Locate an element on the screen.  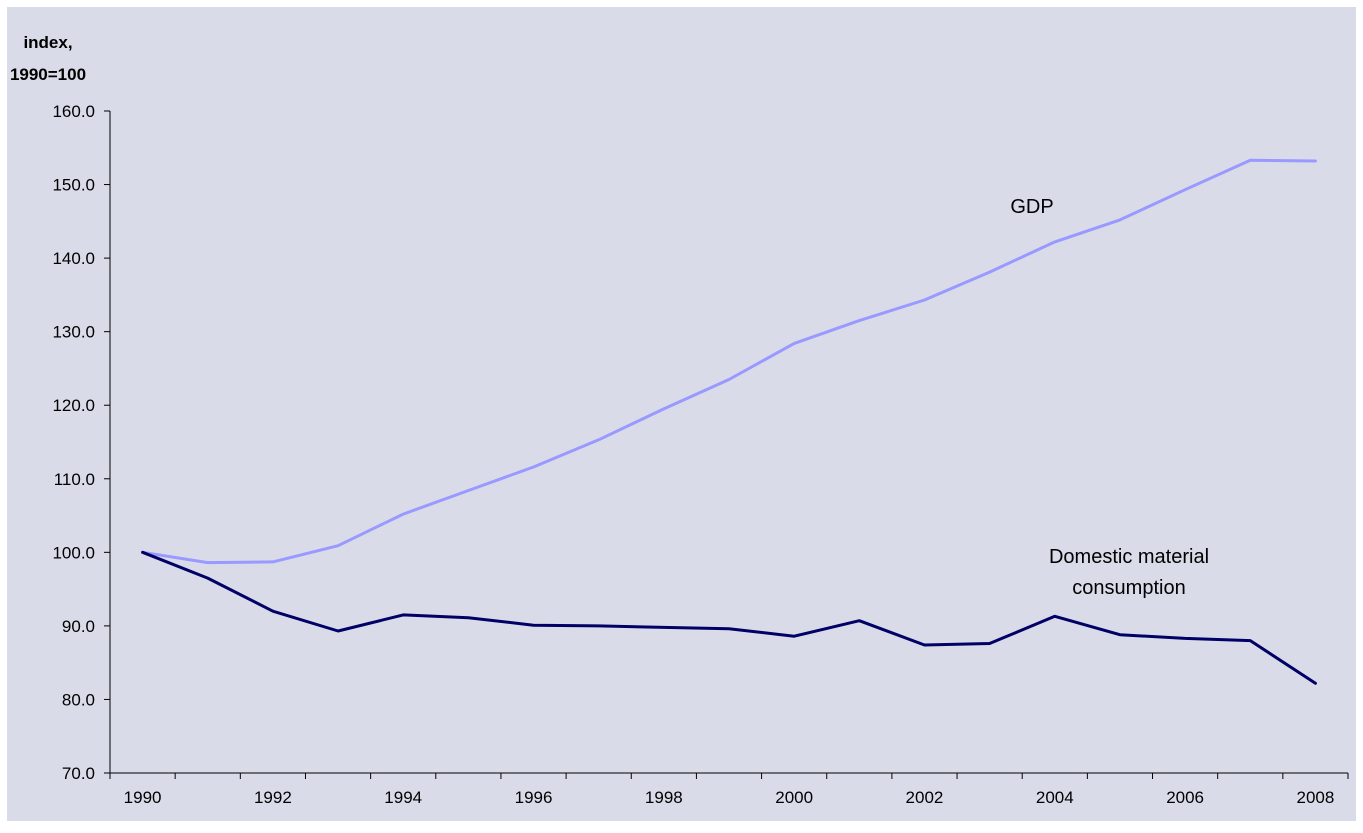
y-tick-label: 70.0 is located at coordinates (78, 773).